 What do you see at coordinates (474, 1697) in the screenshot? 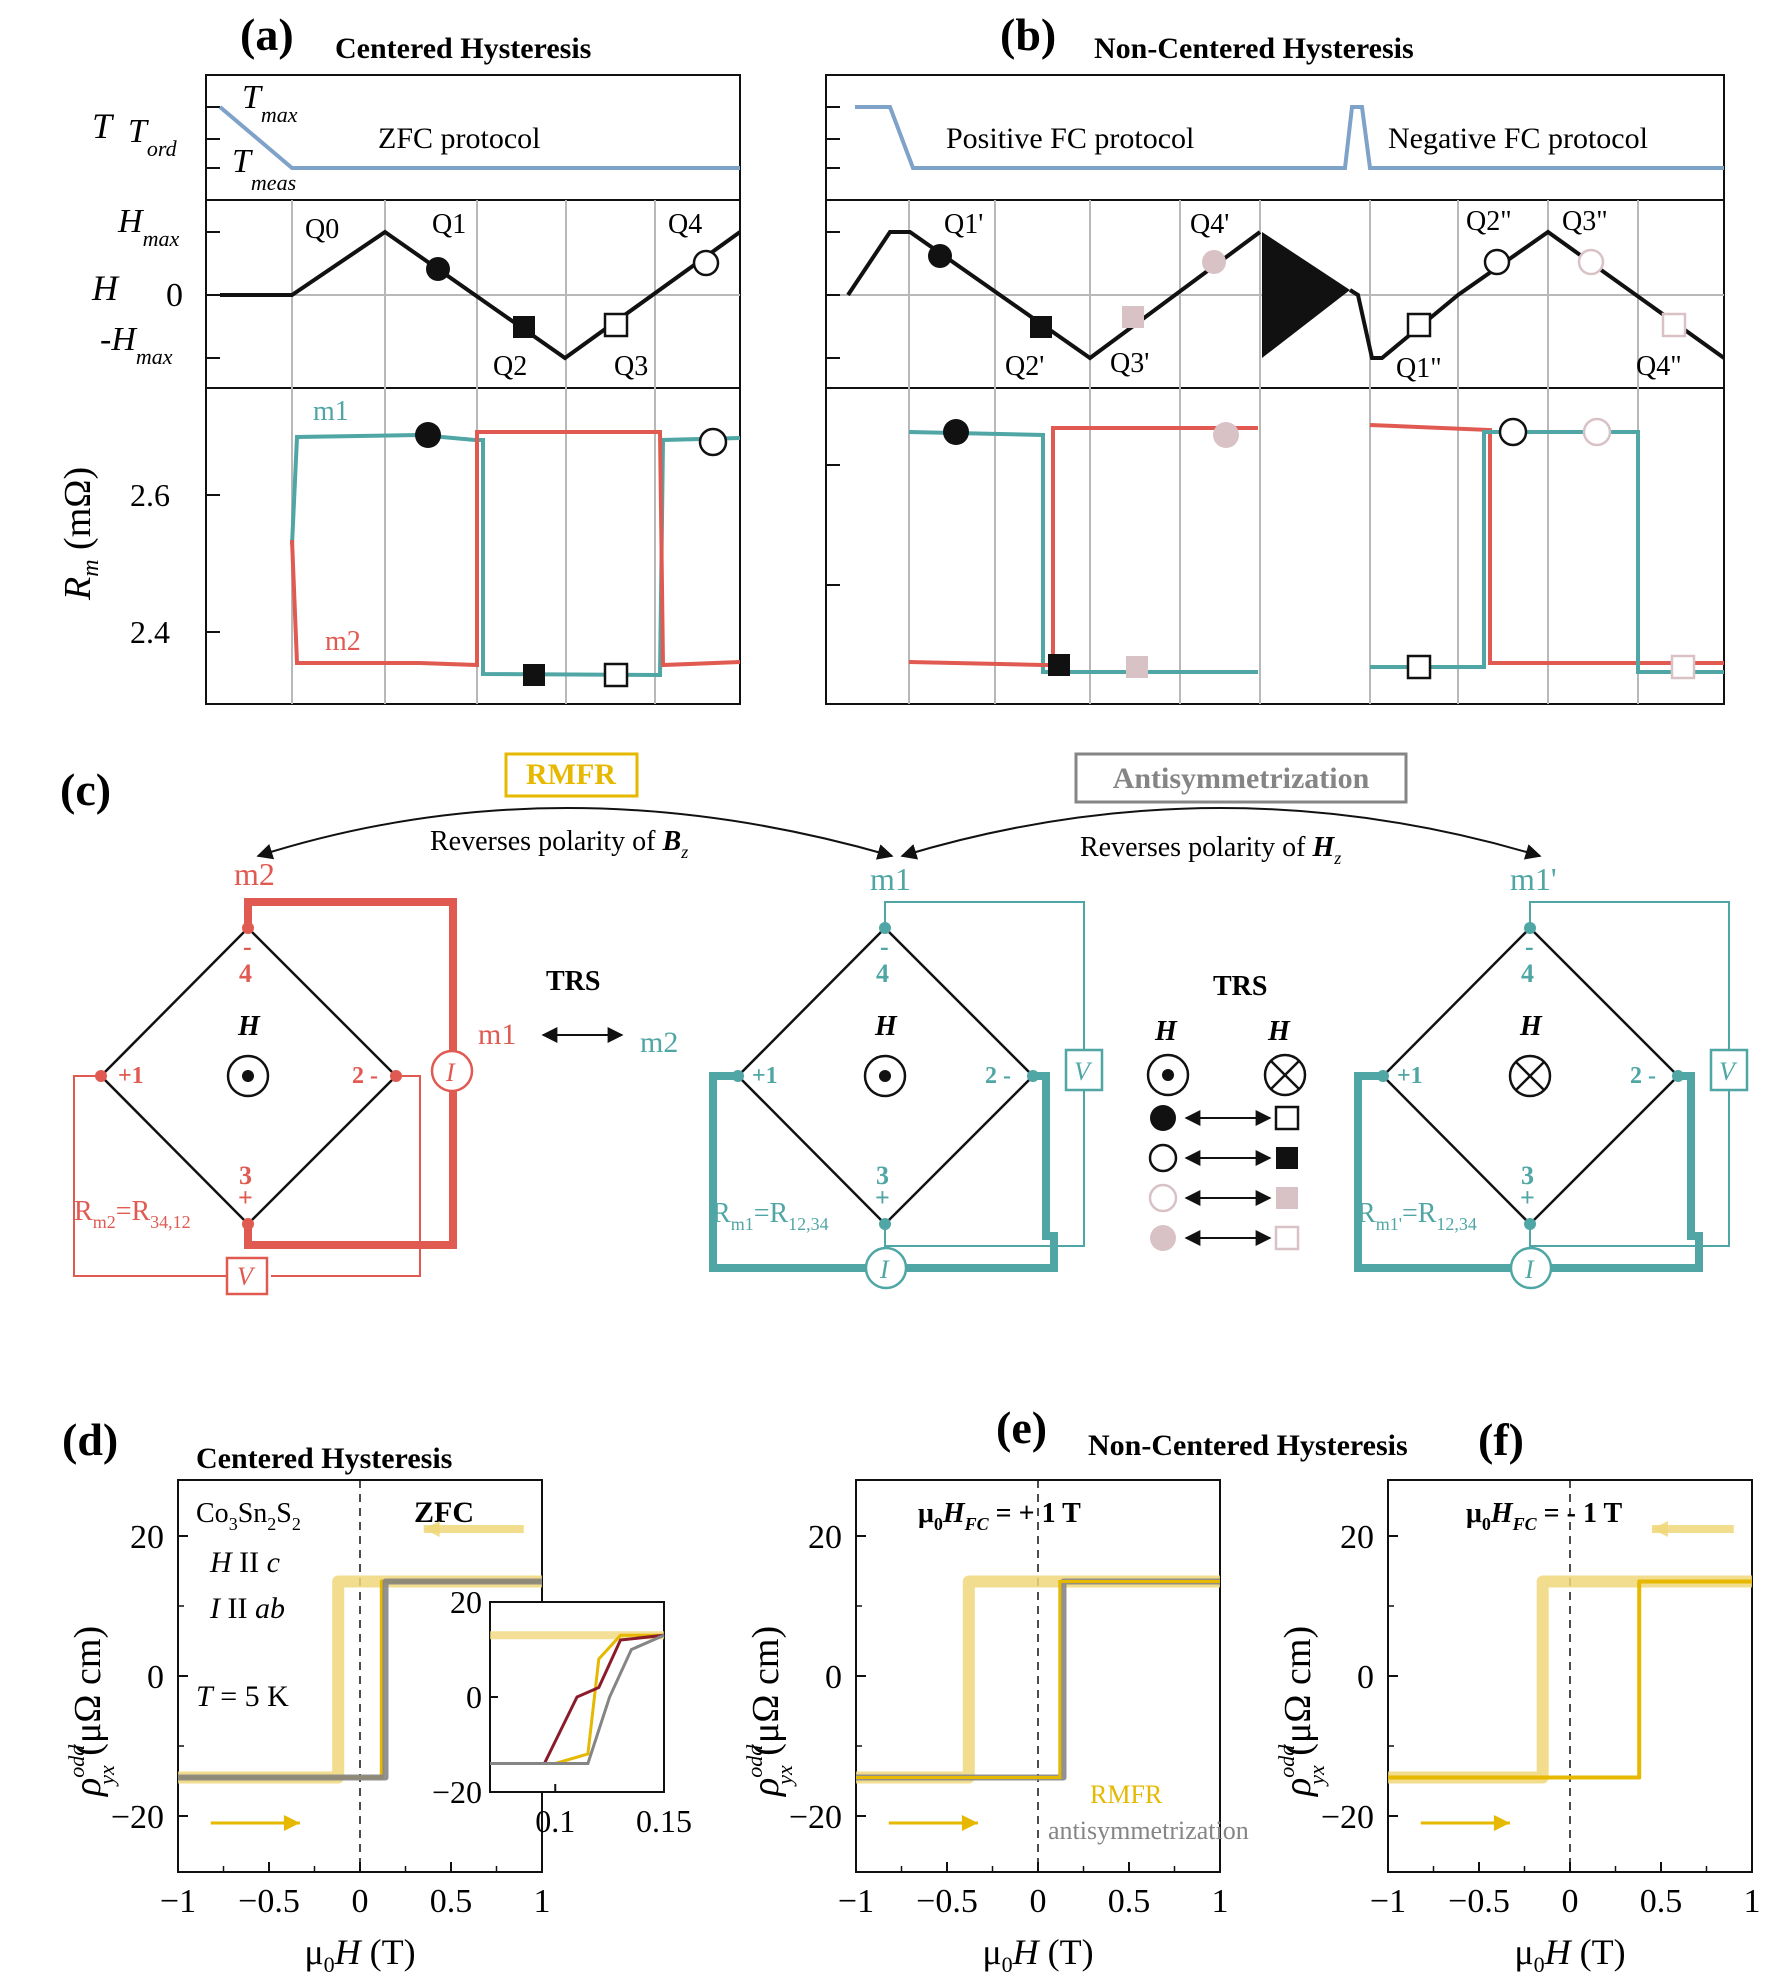
I see `inset-ytick-label: 0` at bounding box center [474, 1697].